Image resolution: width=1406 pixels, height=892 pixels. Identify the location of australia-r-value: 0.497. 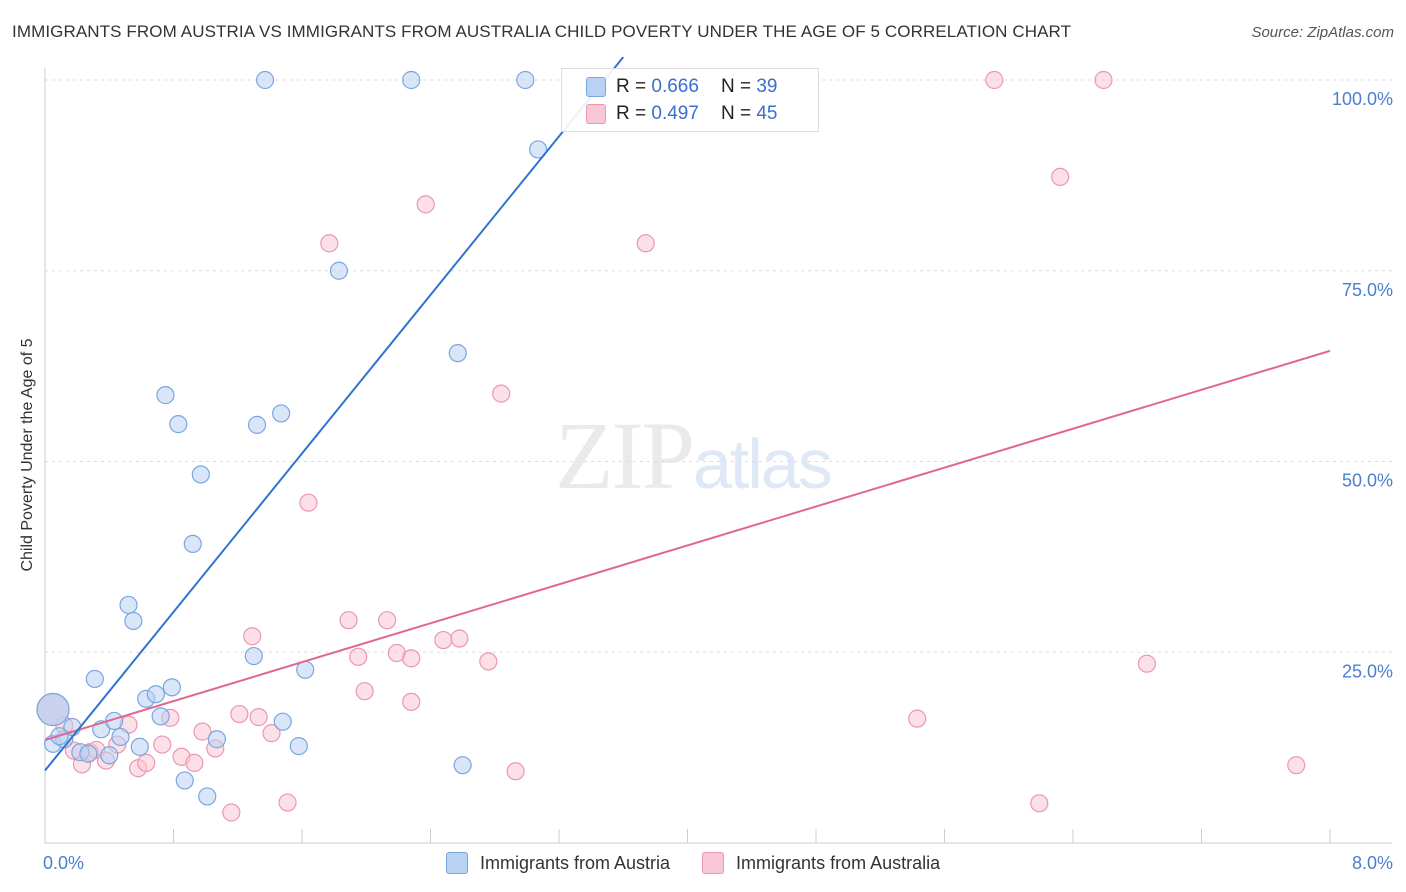
(675, 113).